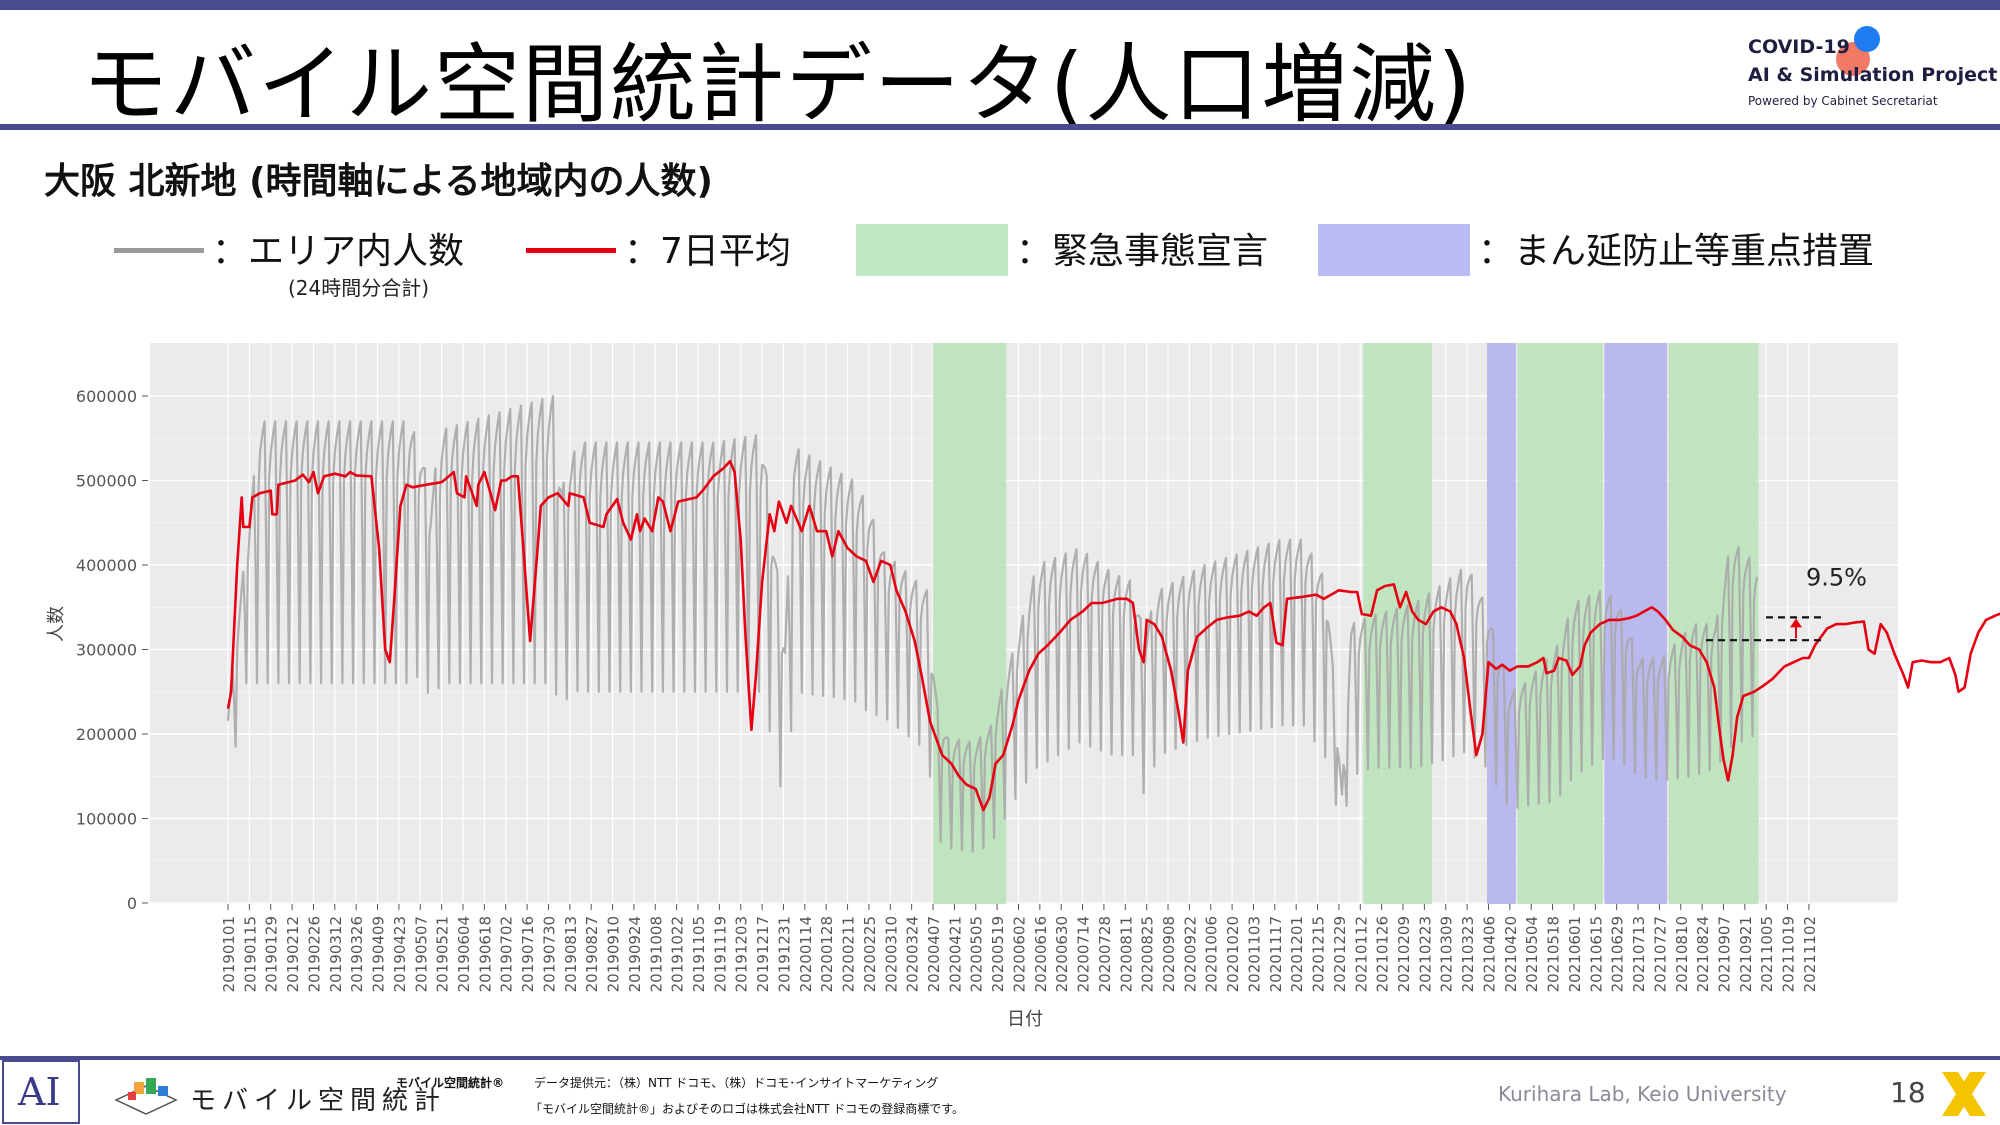 The image size is (2000, 1125). What do you see at coordinates (1361, 954) in the screenshot?
I see `x-tick-label: 20210112` at bounding box center [1361, 954].